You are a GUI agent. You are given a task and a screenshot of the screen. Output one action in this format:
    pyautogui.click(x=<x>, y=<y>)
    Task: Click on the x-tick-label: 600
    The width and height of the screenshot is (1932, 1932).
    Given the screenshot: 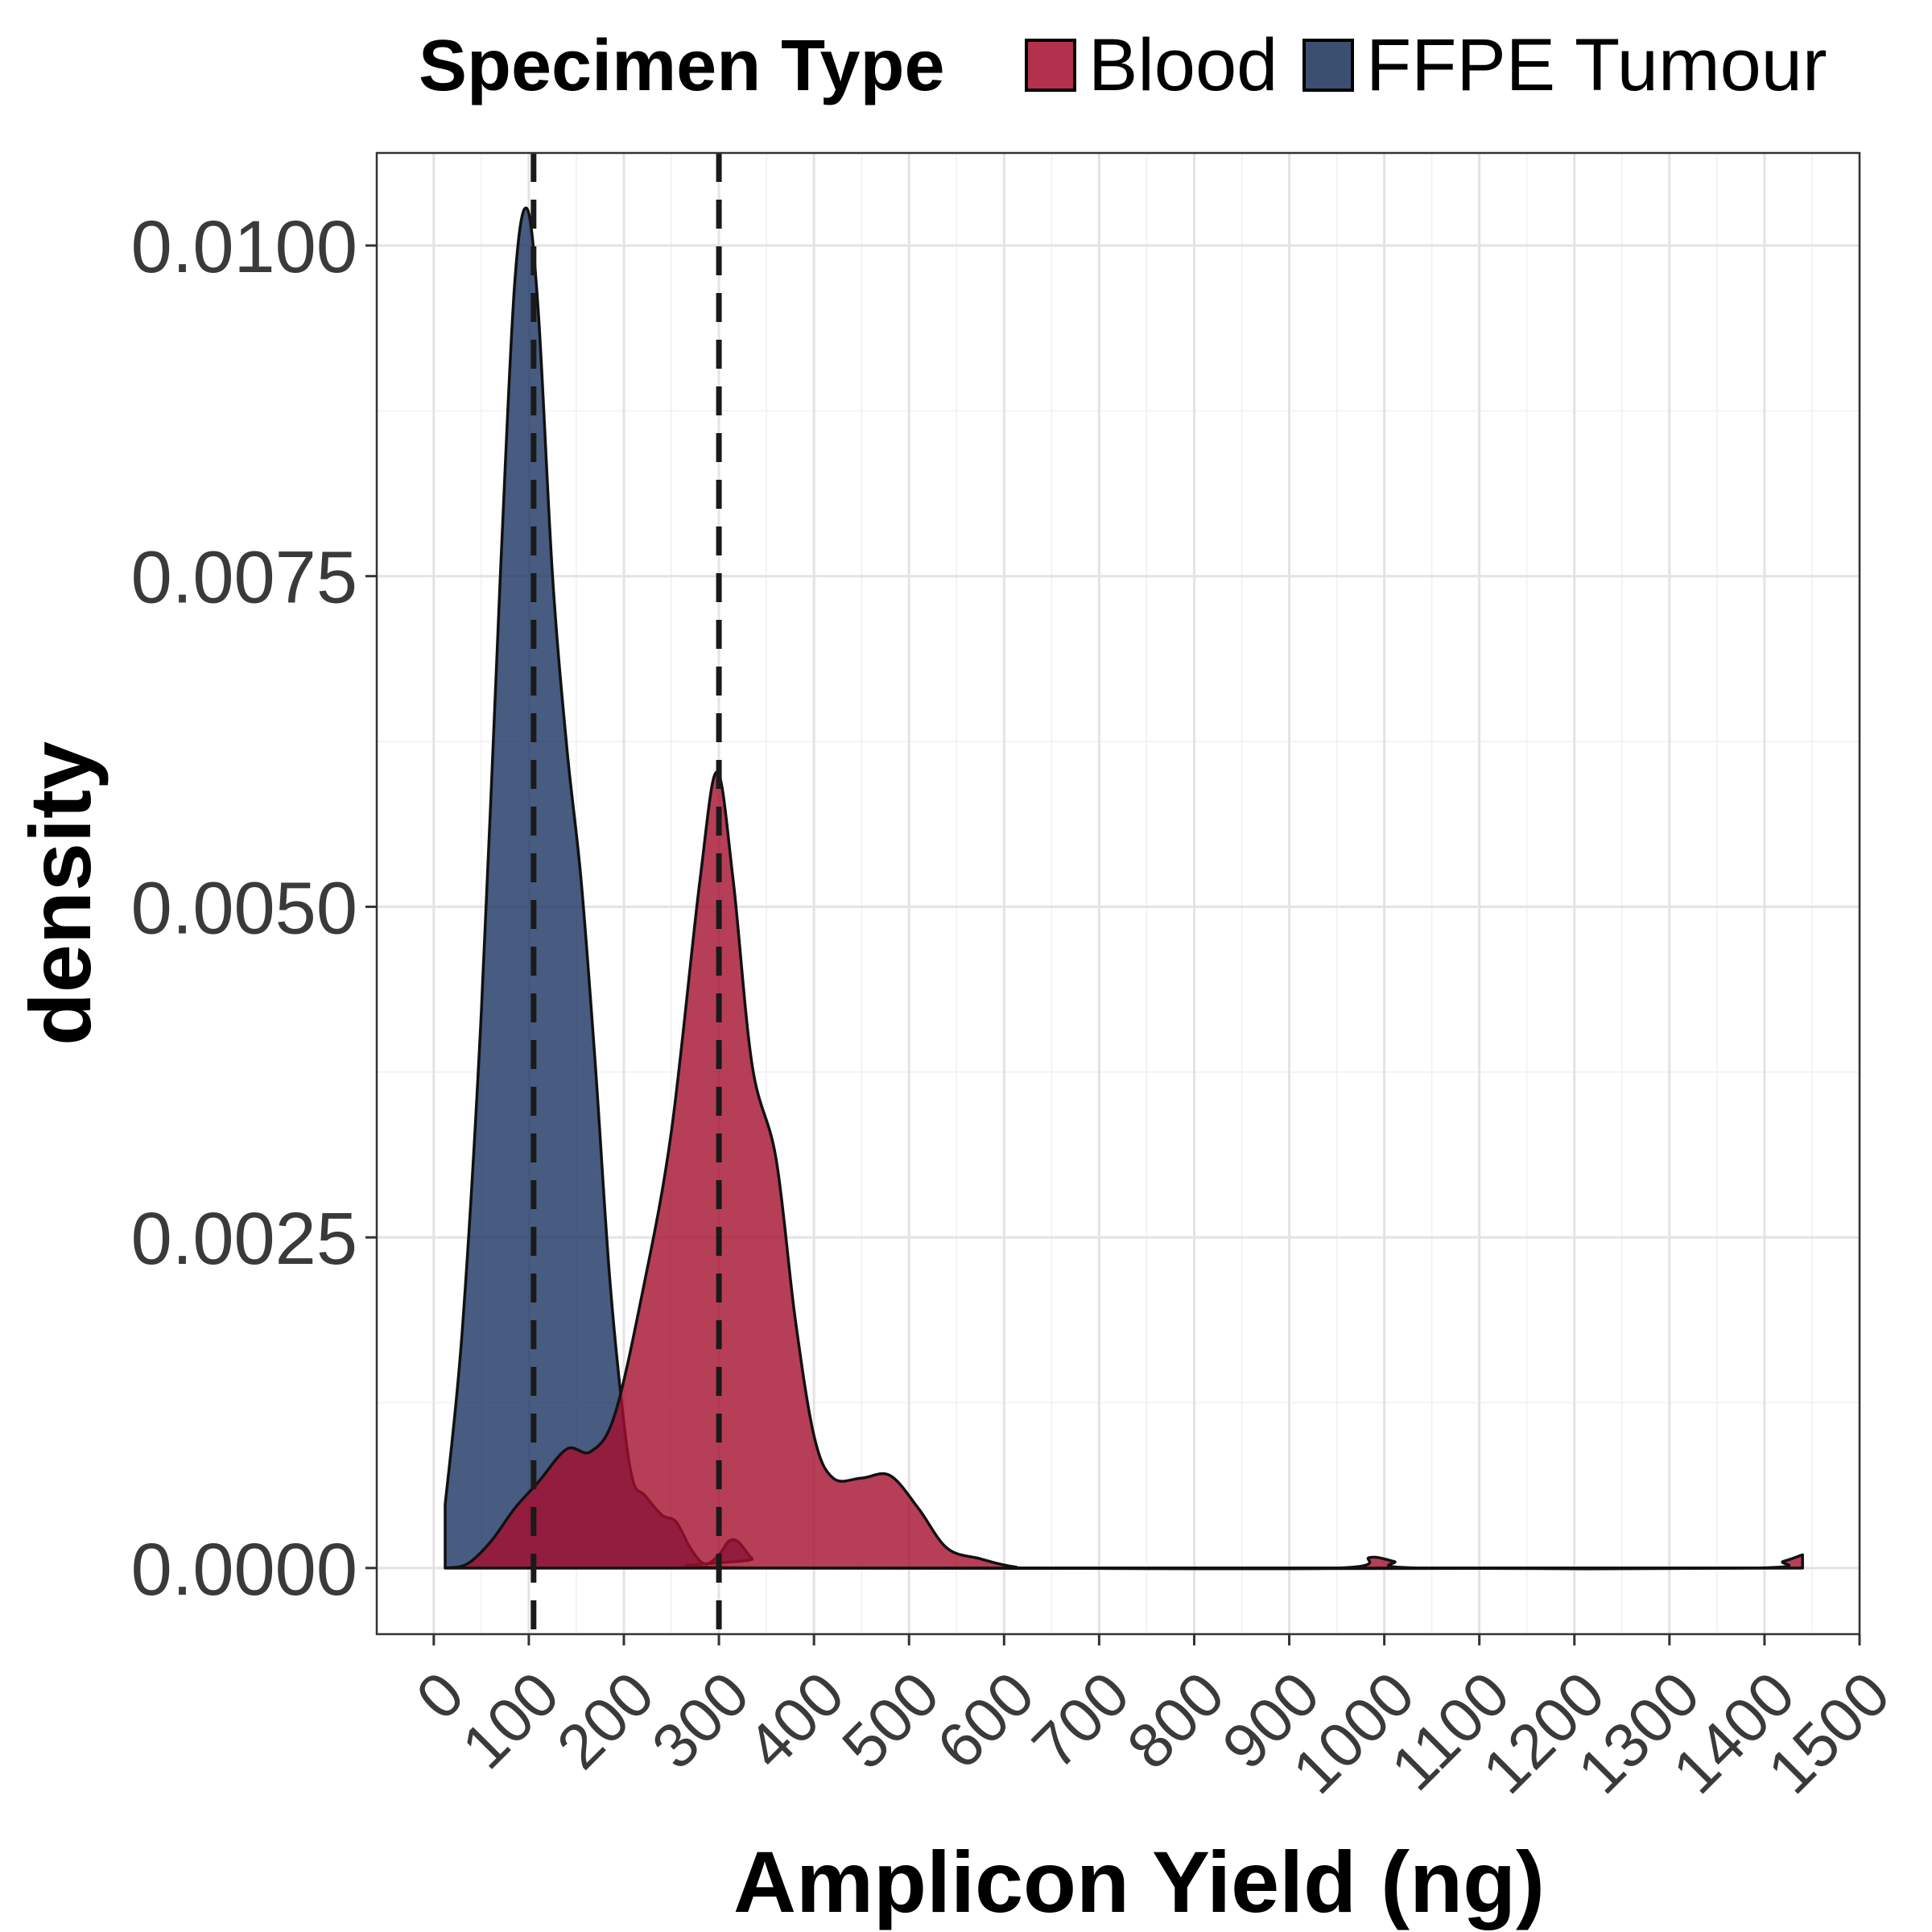 What is the action you would take?
    pyautogui.click(x=985, y=1720)
    